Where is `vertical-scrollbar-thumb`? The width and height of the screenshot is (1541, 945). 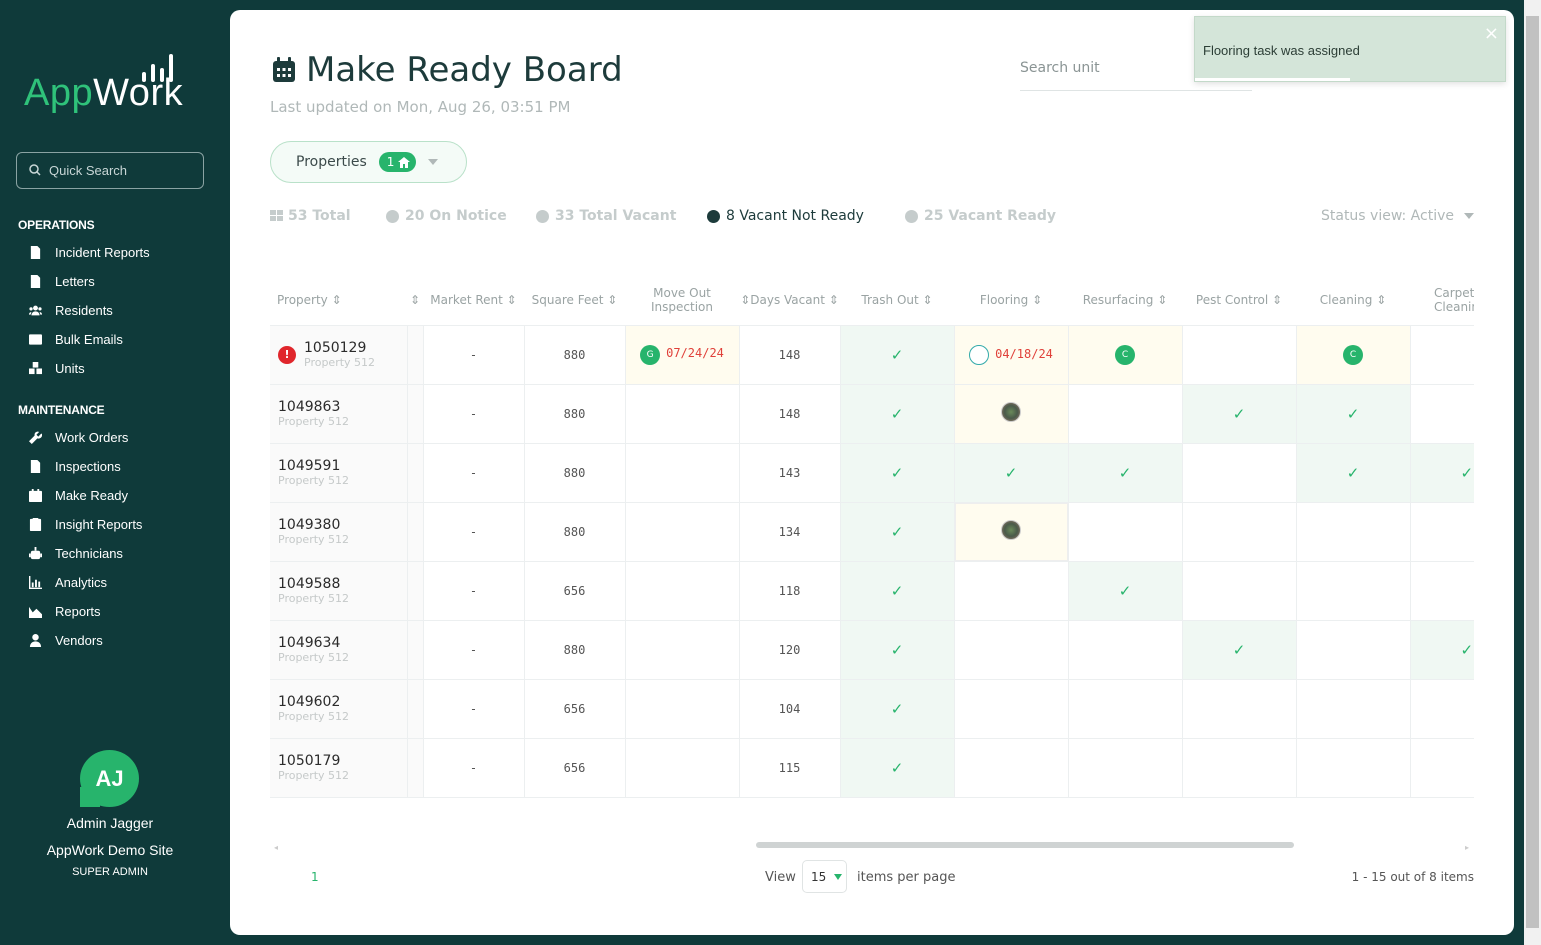
vertical-scrollbar-thumb is located at coordinates (1532, 472).